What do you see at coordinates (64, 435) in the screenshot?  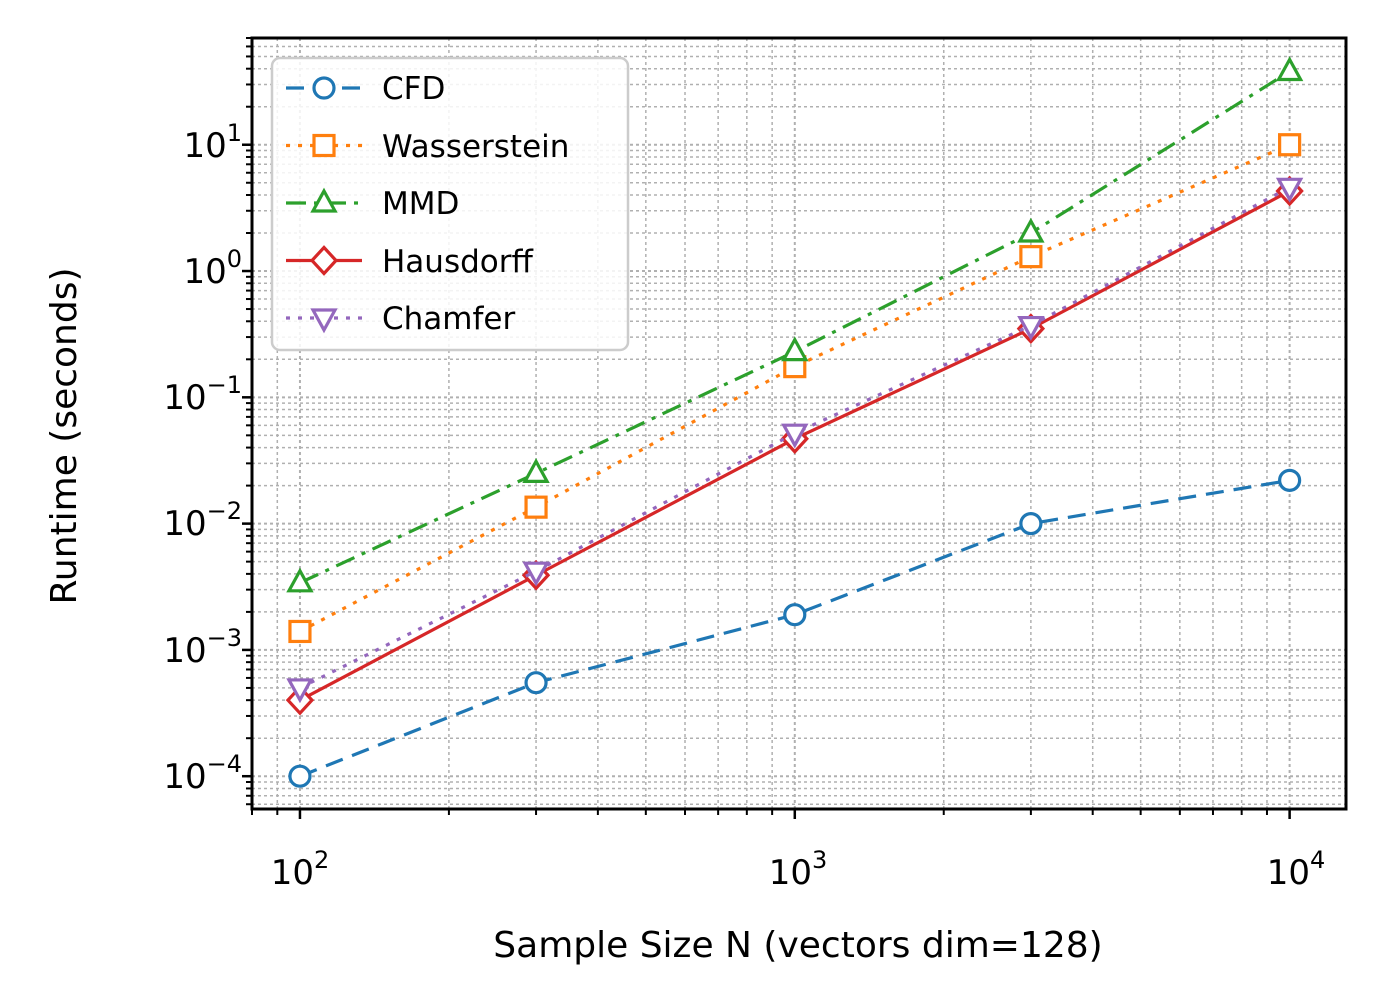 I see `y-axis-label: Runtime (seconds)` at bounding box center [64, 435].